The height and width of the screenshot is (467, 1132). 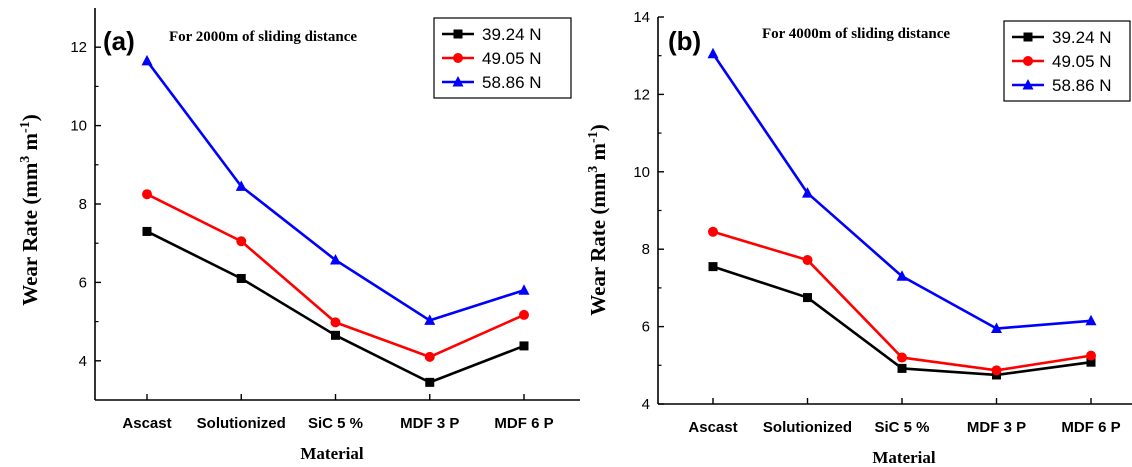 I want to click on panel-label: (a), so click(x=119, y=41).